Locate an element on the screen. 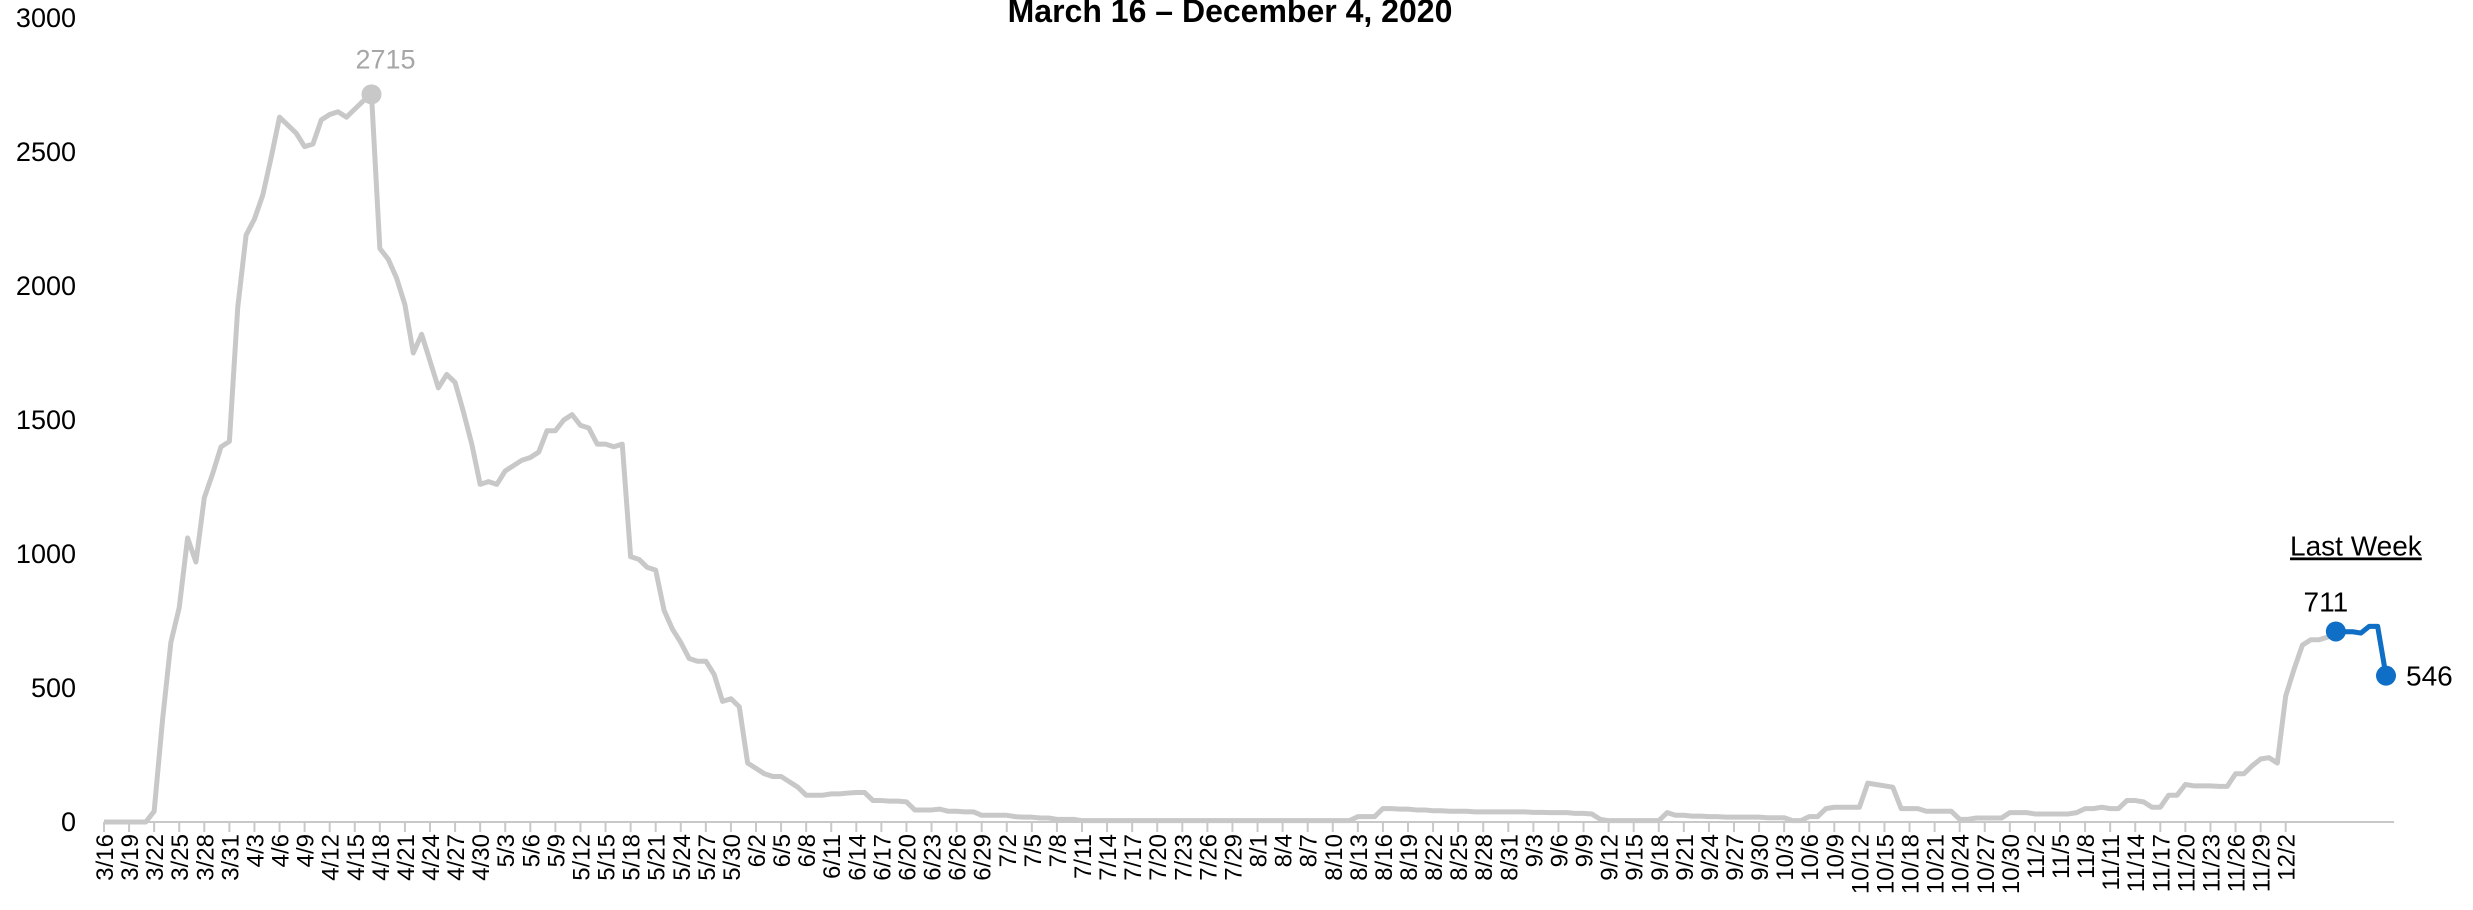 This screenshot has width=2473, height=910. x-tick-label: 11/14 is located at coordinates (2136, 863).